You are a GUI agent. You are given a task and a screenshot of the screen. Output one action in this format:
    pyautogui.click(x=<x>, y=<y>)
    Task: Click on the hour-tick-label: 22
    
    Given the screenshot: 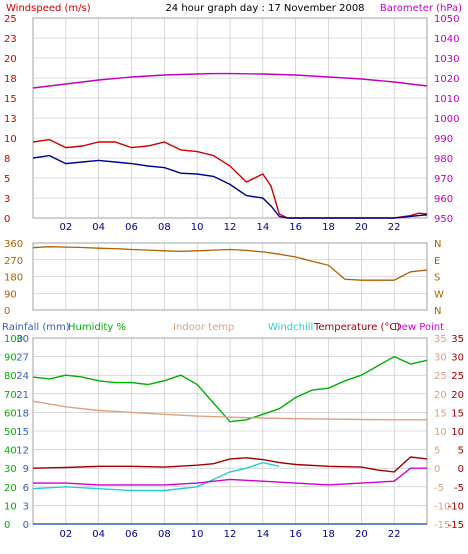 What is the action you would take?
    pyautogui.click(x=394, y=534)
    